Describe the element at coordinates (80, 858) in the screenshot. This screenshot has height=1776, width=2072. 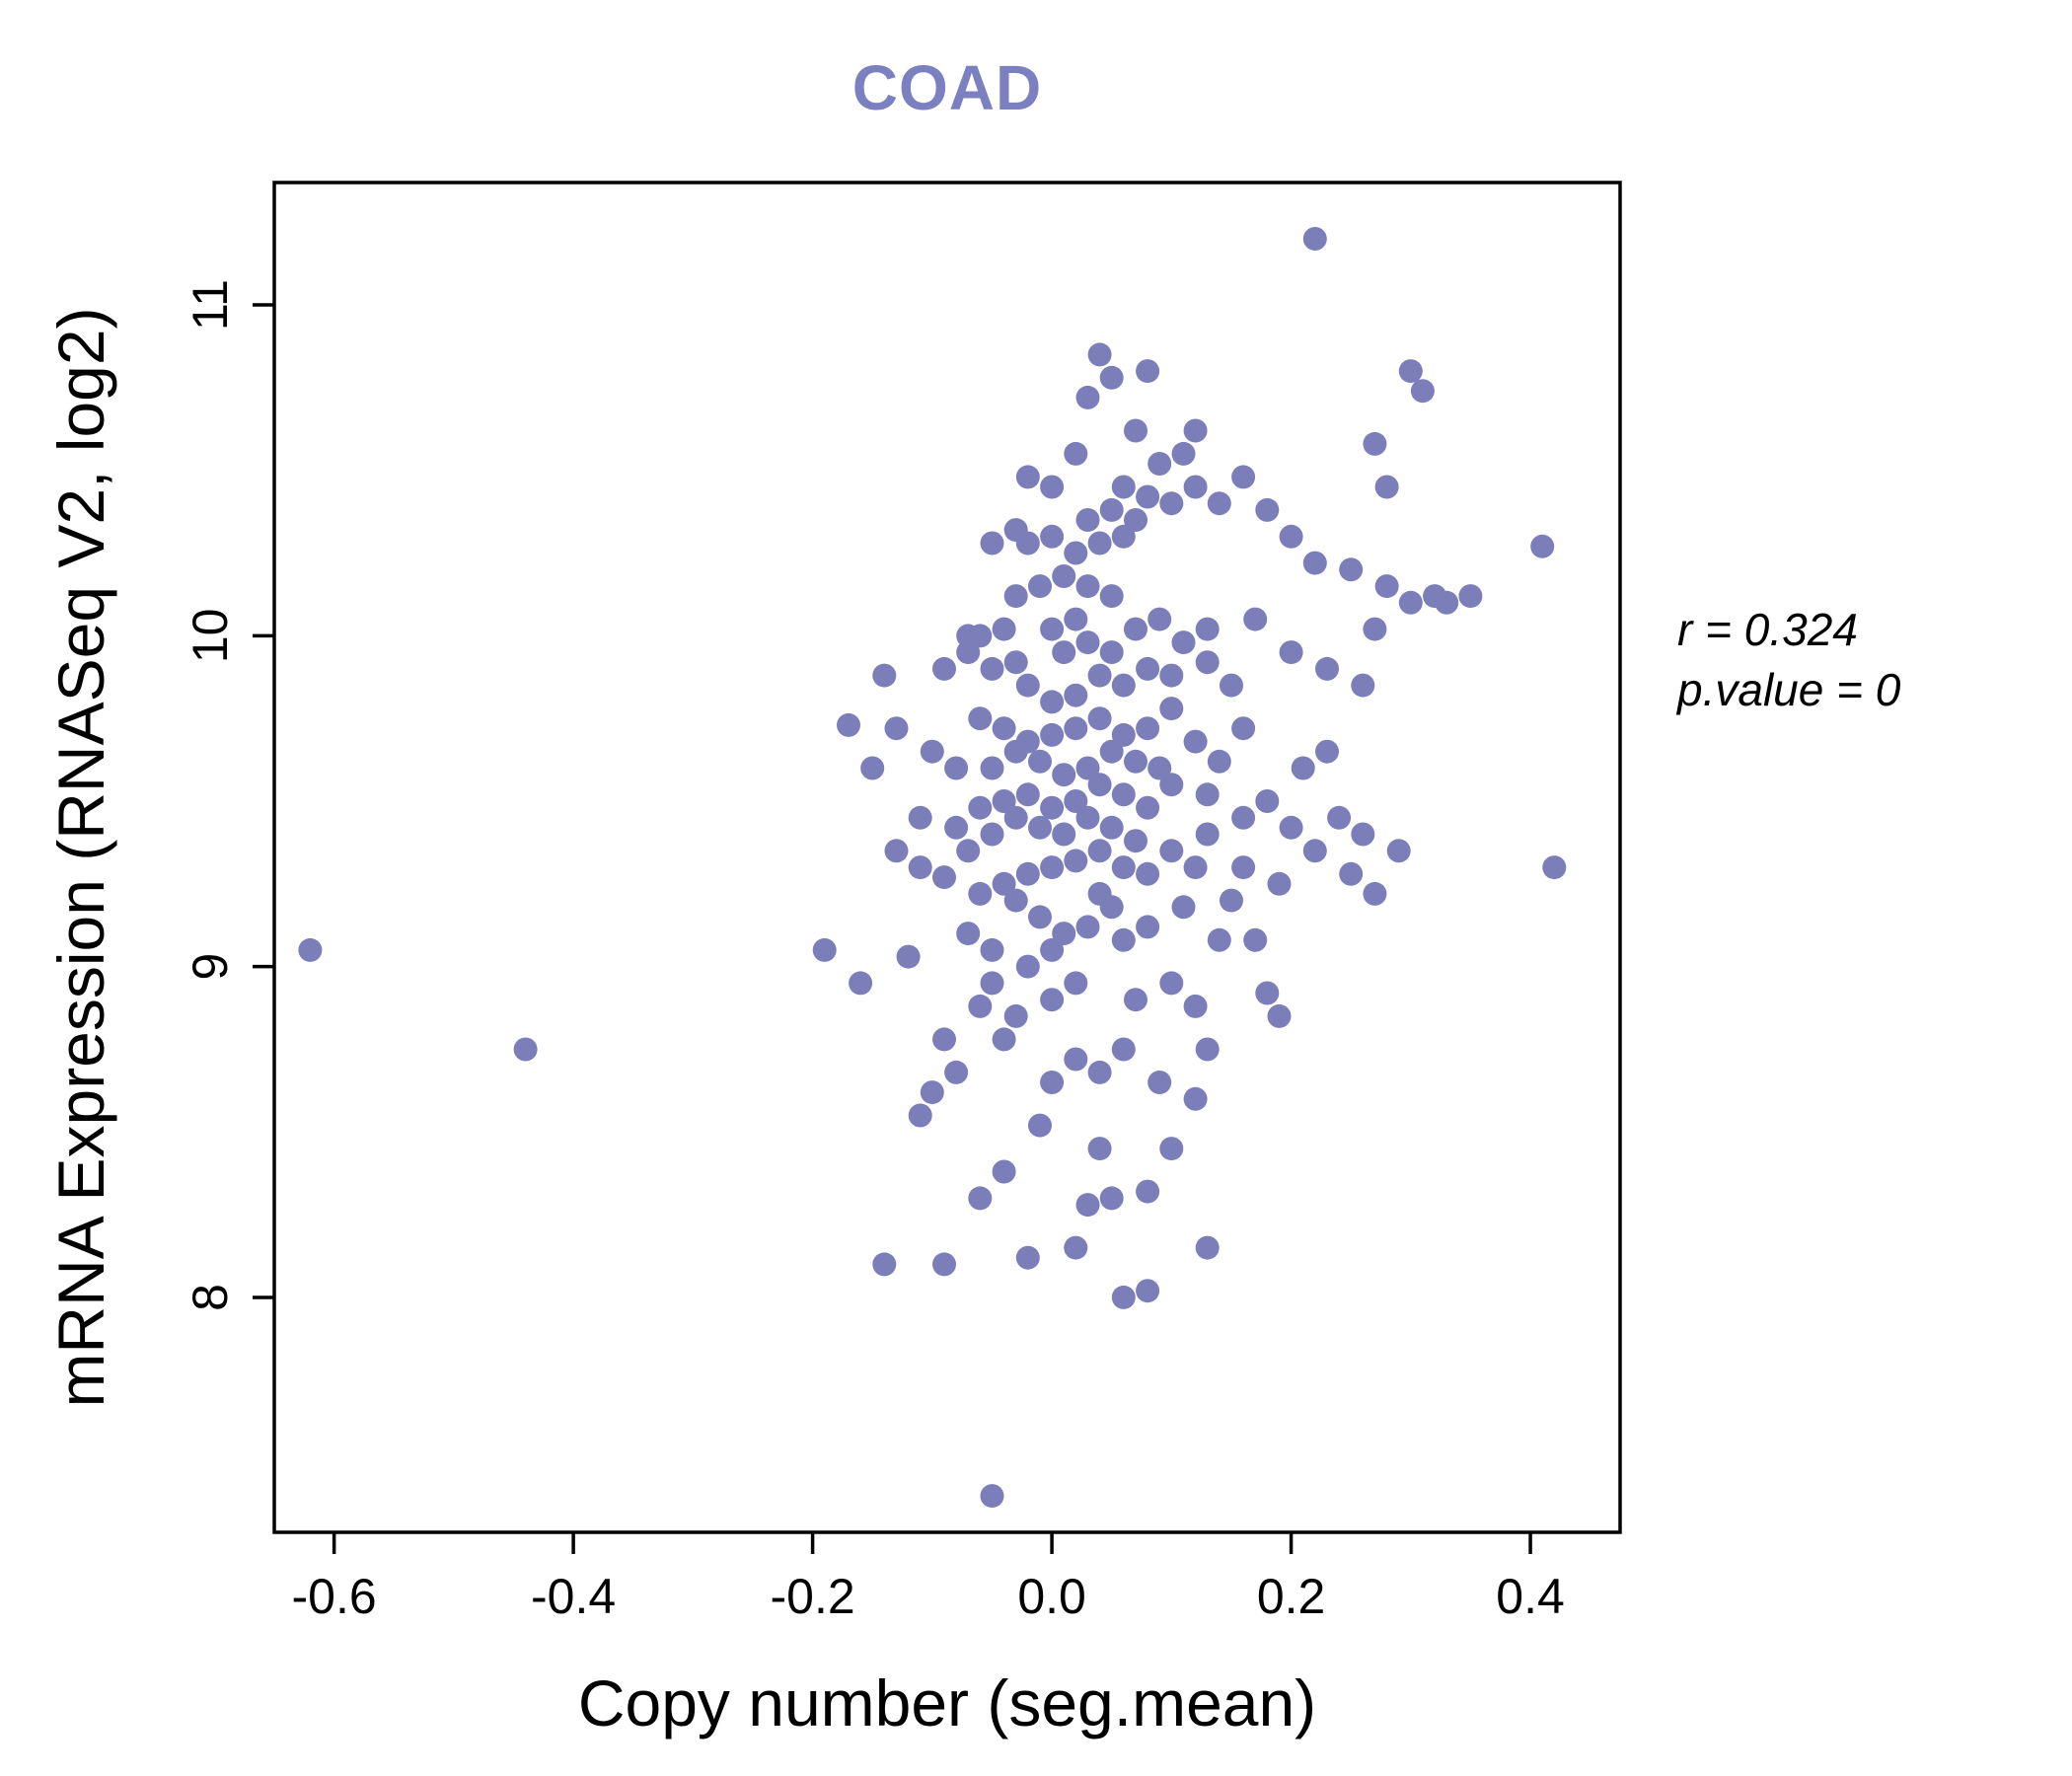
I see `y-axis-label: mRNA Expression (RNASeq V2, log2)` at that location.